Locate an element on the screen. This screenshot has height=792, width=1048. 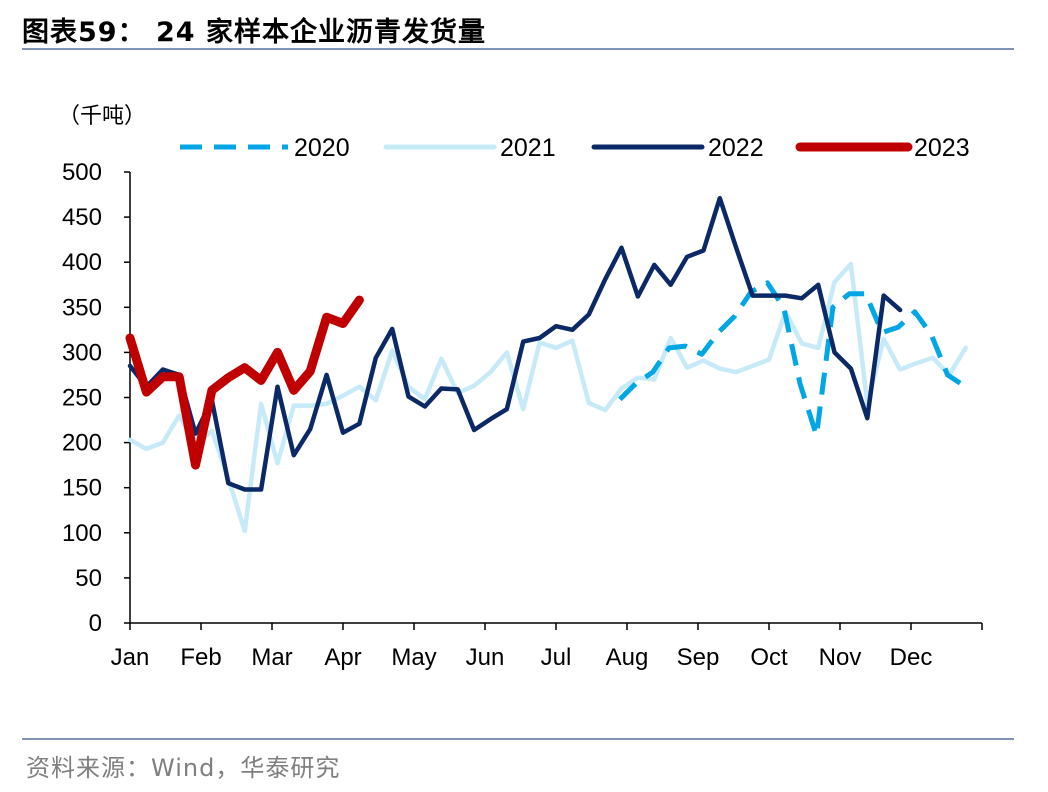
y-tick-label: 300 is located at coordinates (82, 352).